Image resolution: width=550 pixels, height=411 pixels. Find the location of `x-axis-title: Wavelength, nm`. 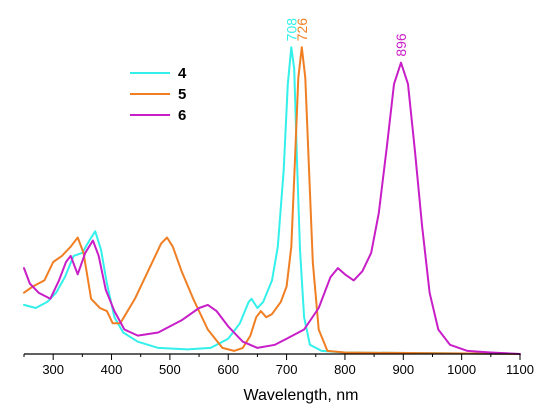

x-axis-title: Wavelength, nm is located at coordinates (300, 395).